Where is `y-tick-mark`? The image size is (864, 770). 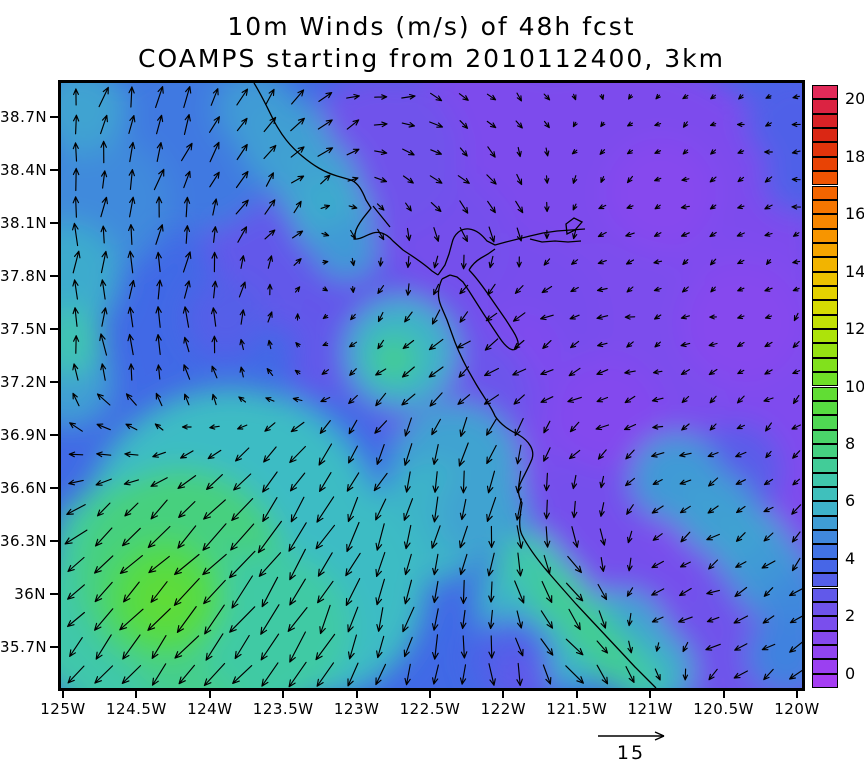 y-tick-mark is located at coordinates (54, 435).